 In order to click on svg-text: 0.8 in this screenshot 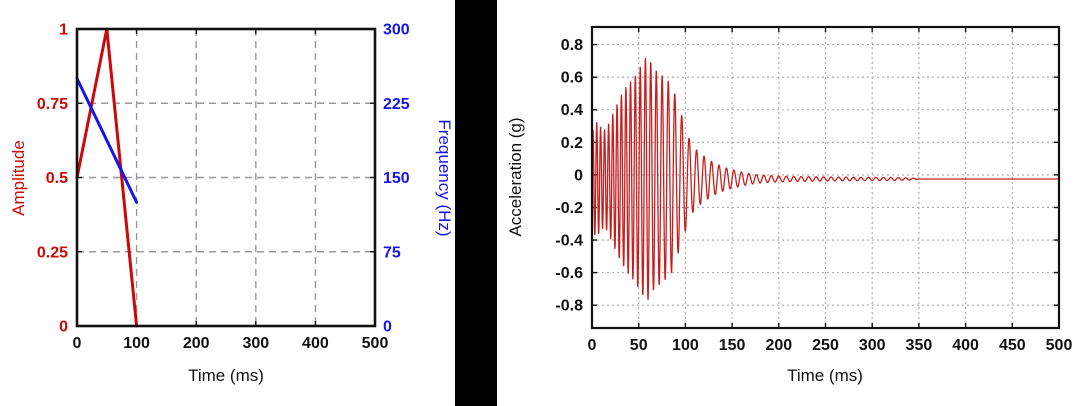, I will do `click(572, 45)`.